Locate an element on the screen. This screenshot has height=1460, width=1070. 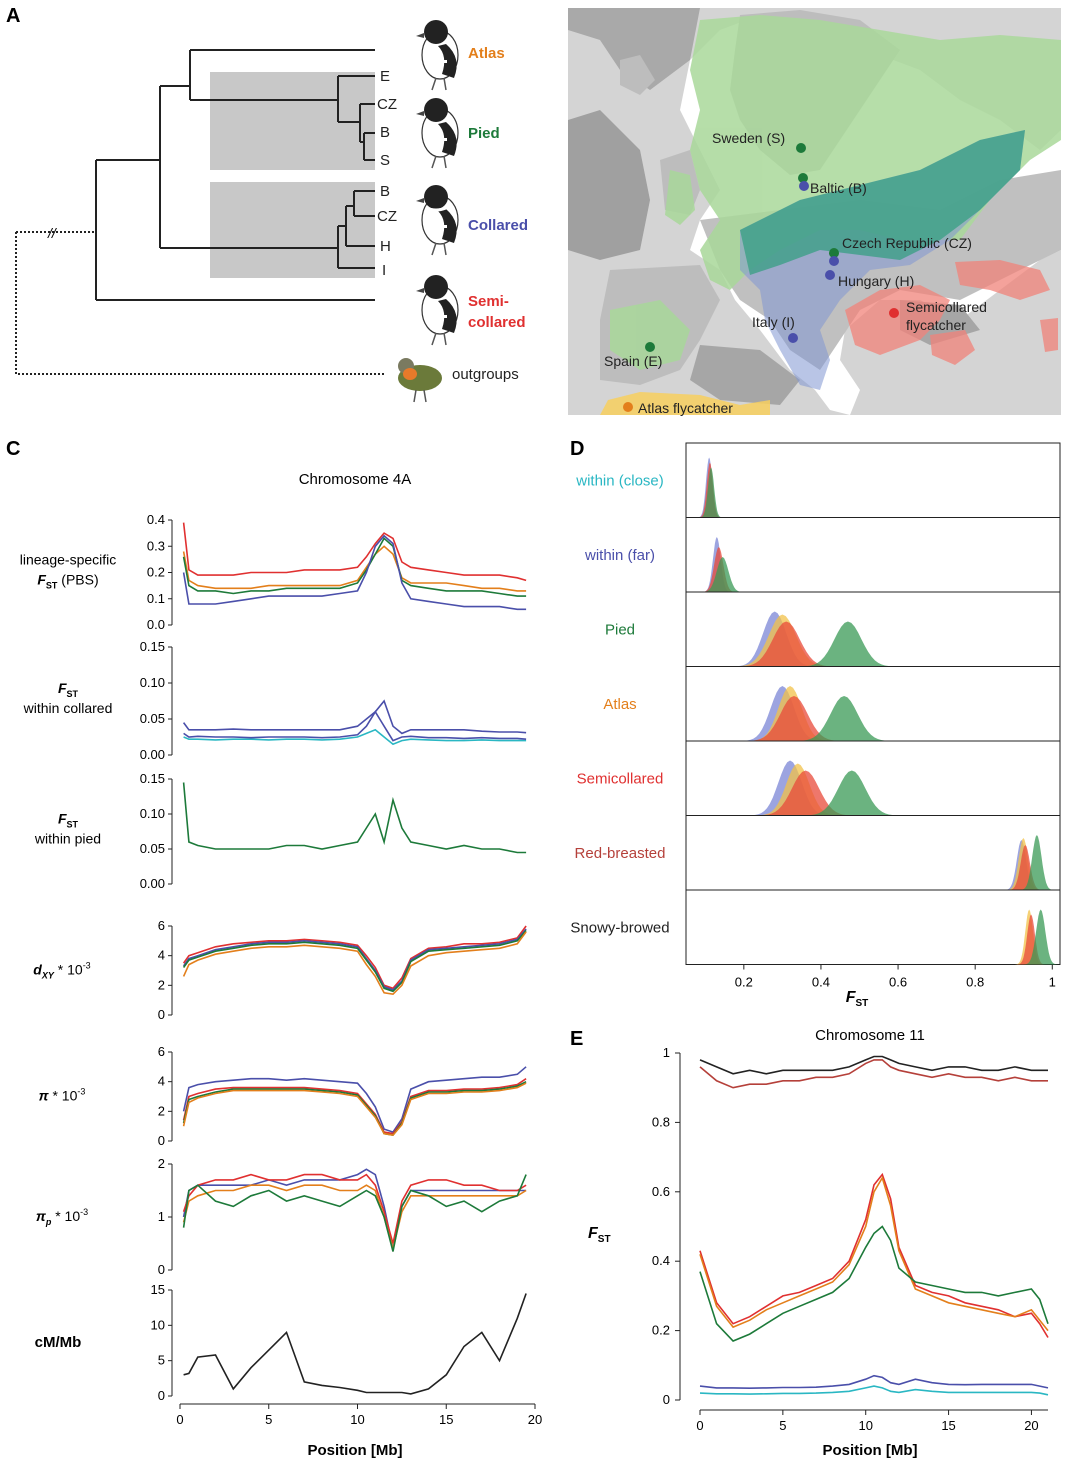
c-row-label: FST is located at coordinates (68, 820).